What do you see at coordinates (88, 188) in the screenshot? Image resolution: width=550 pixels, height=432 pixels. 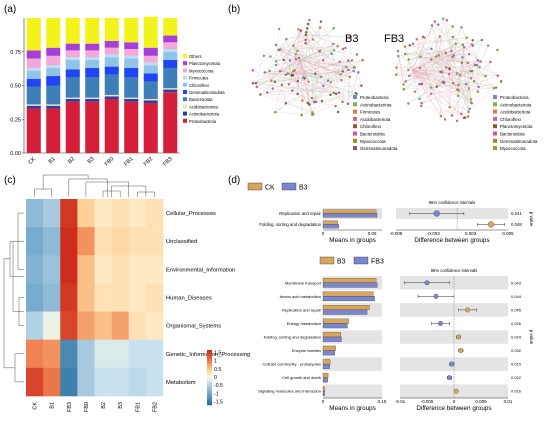 I see `dendrogram-branch` at bounding box center [88, 188].